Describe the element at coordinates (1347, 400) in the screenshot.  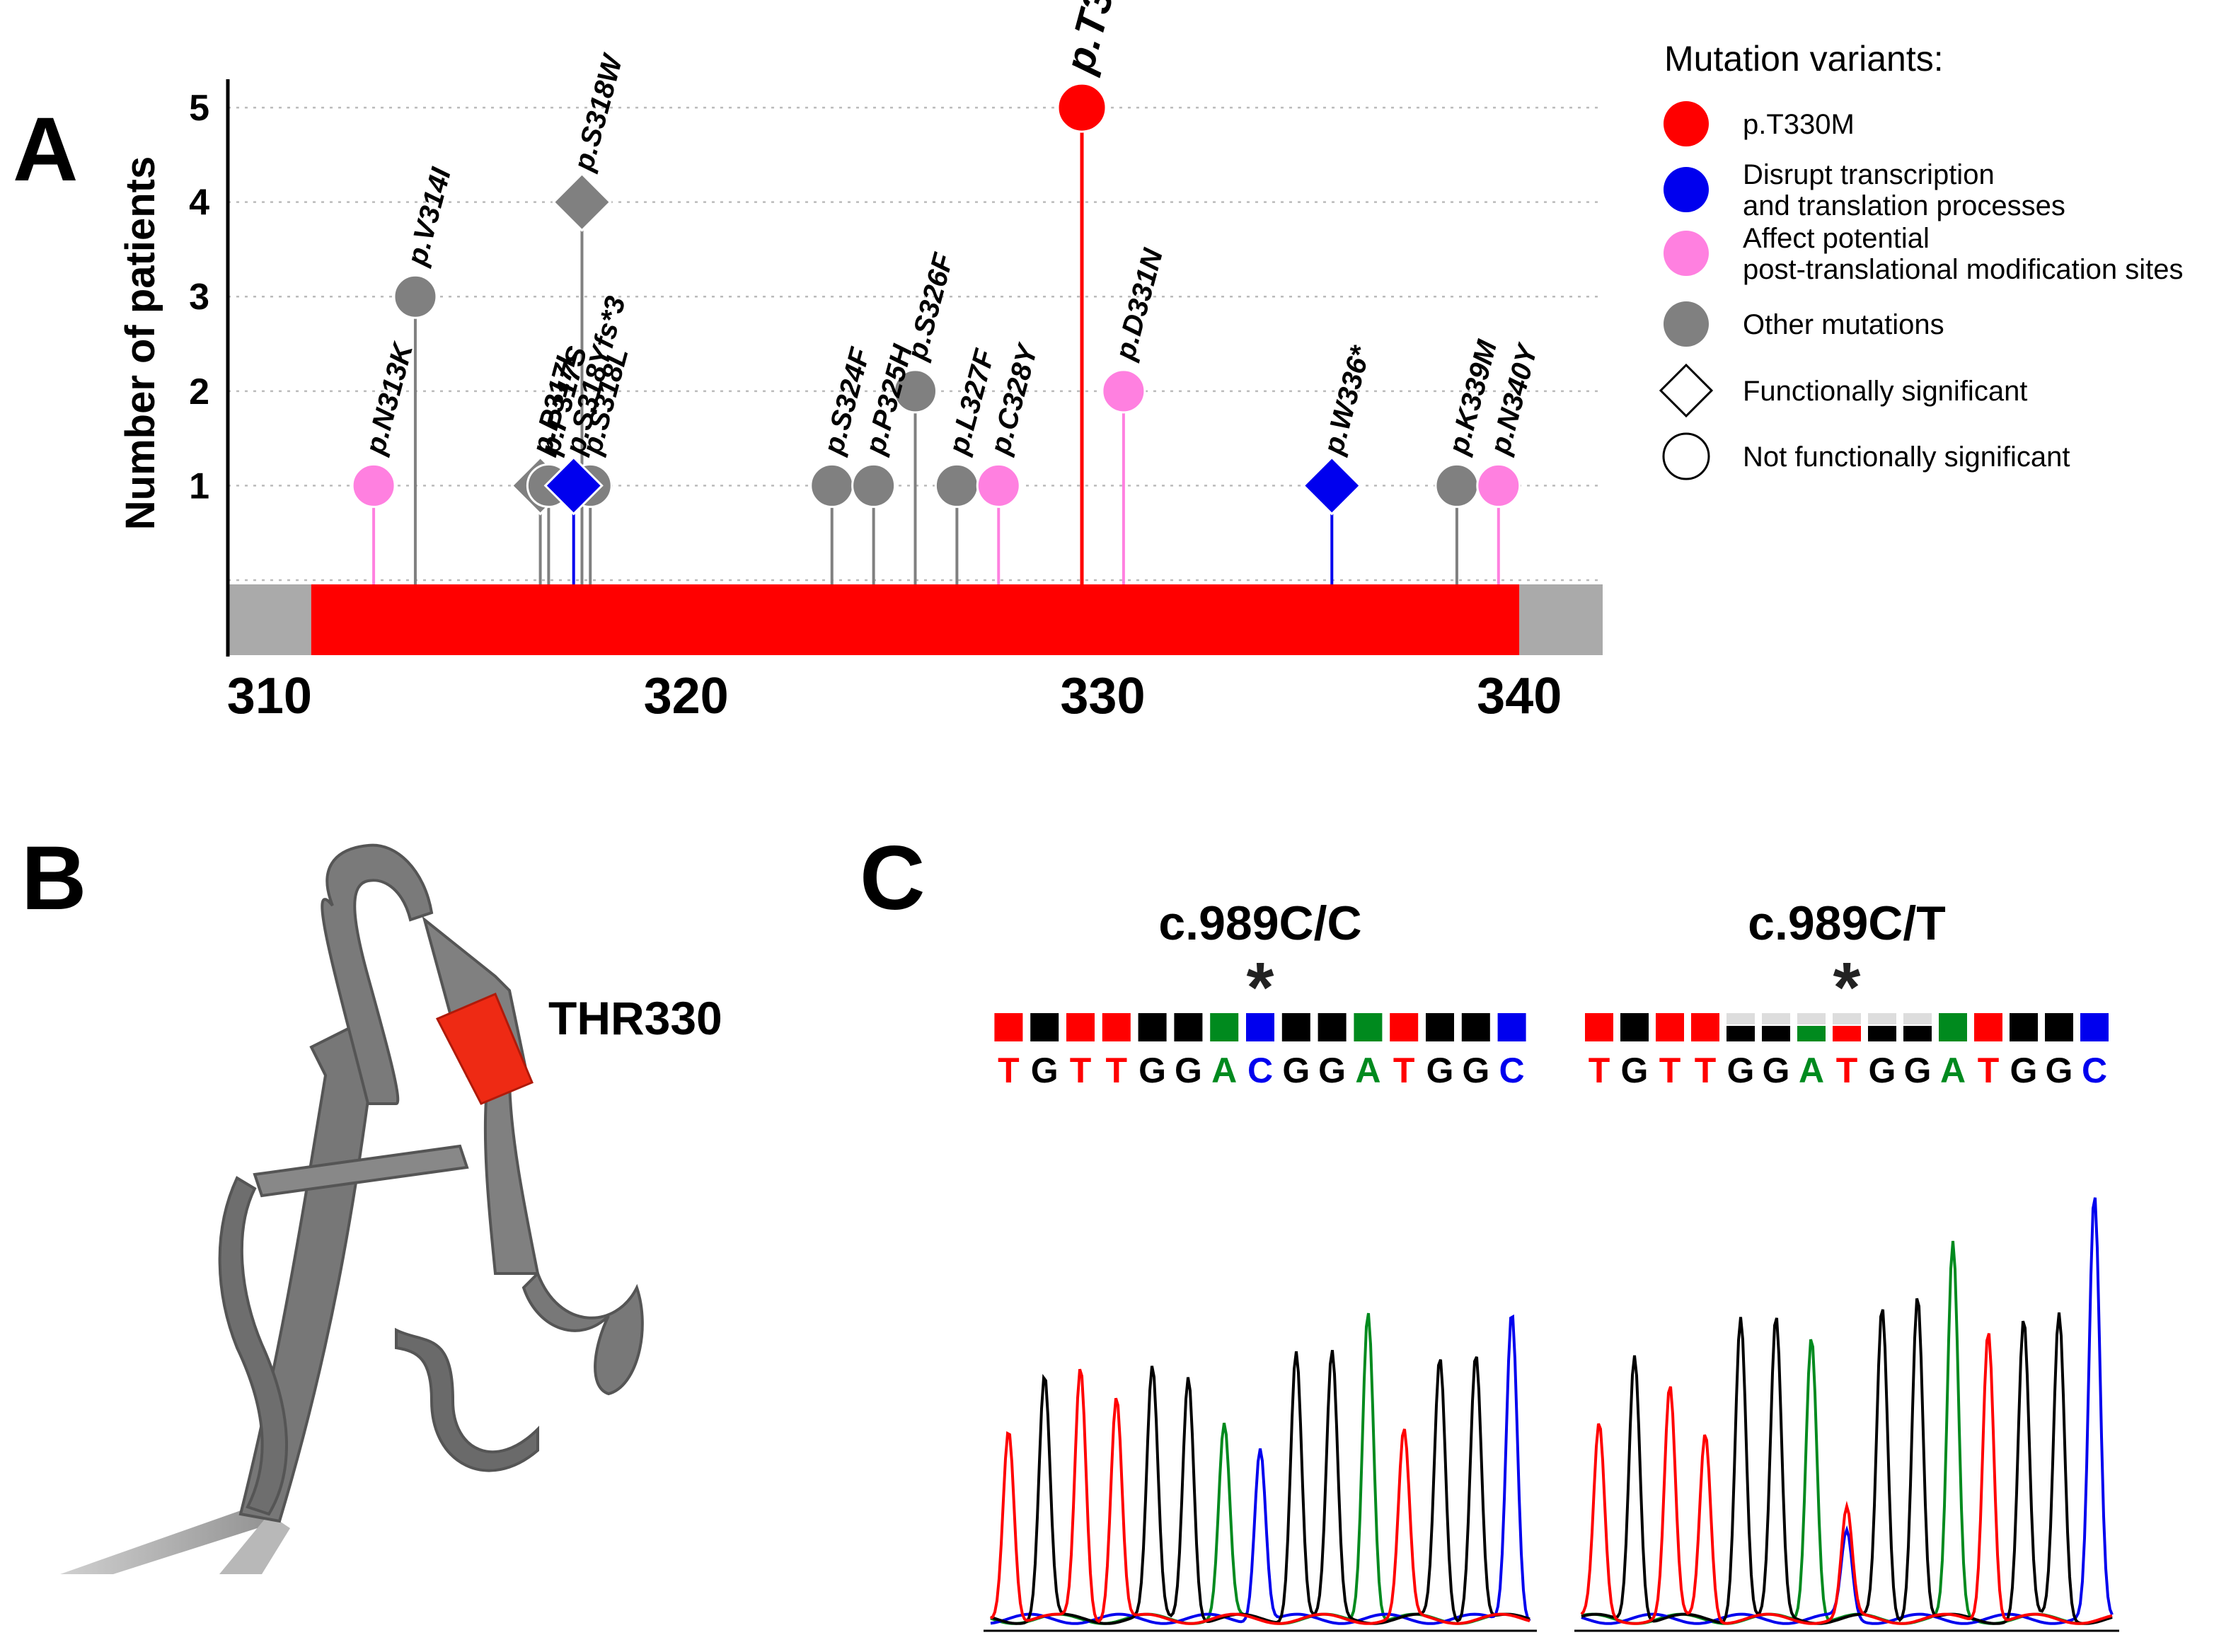
I see `label-pw336: p.W336*` at that location.